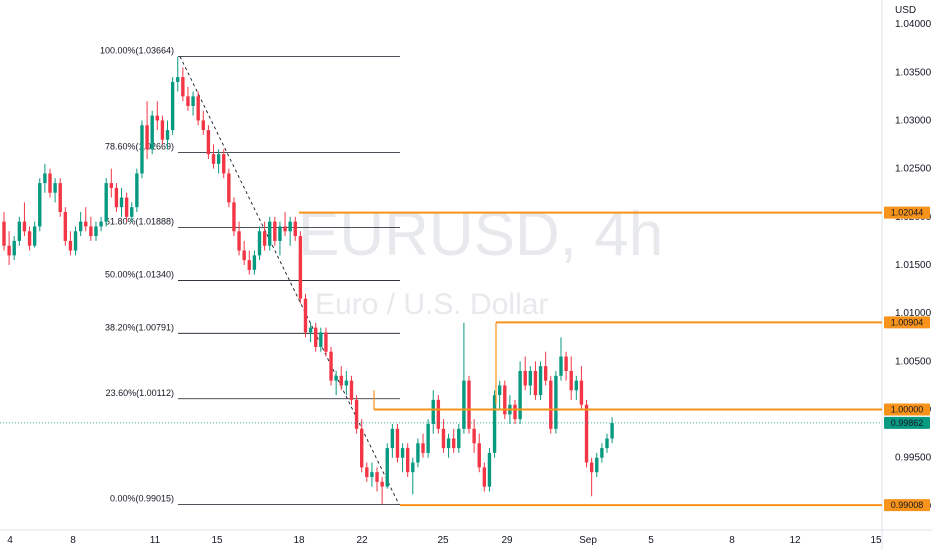 This screenshot has height=550, width=932. Describe the element at coordinates (507, 540) in the screenshot. I see `x-tick-label: 29` at that location.